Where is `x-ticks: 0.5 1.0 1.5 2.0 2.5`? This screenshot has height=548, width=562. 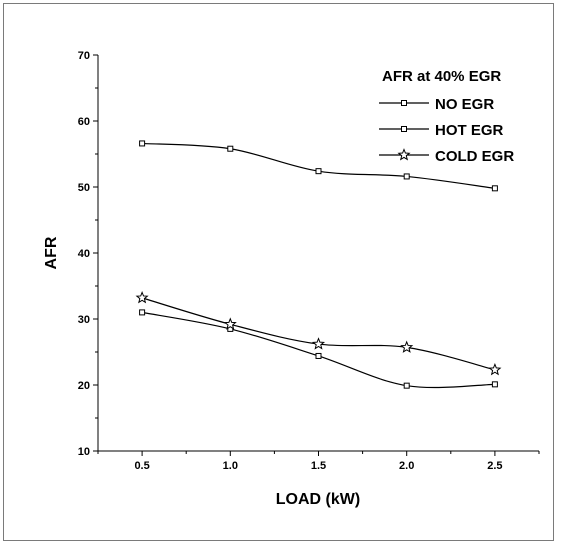
x-ticks: 0.5 1.0 1.5 2.0 2.5 is located at coordinates (318, 461).